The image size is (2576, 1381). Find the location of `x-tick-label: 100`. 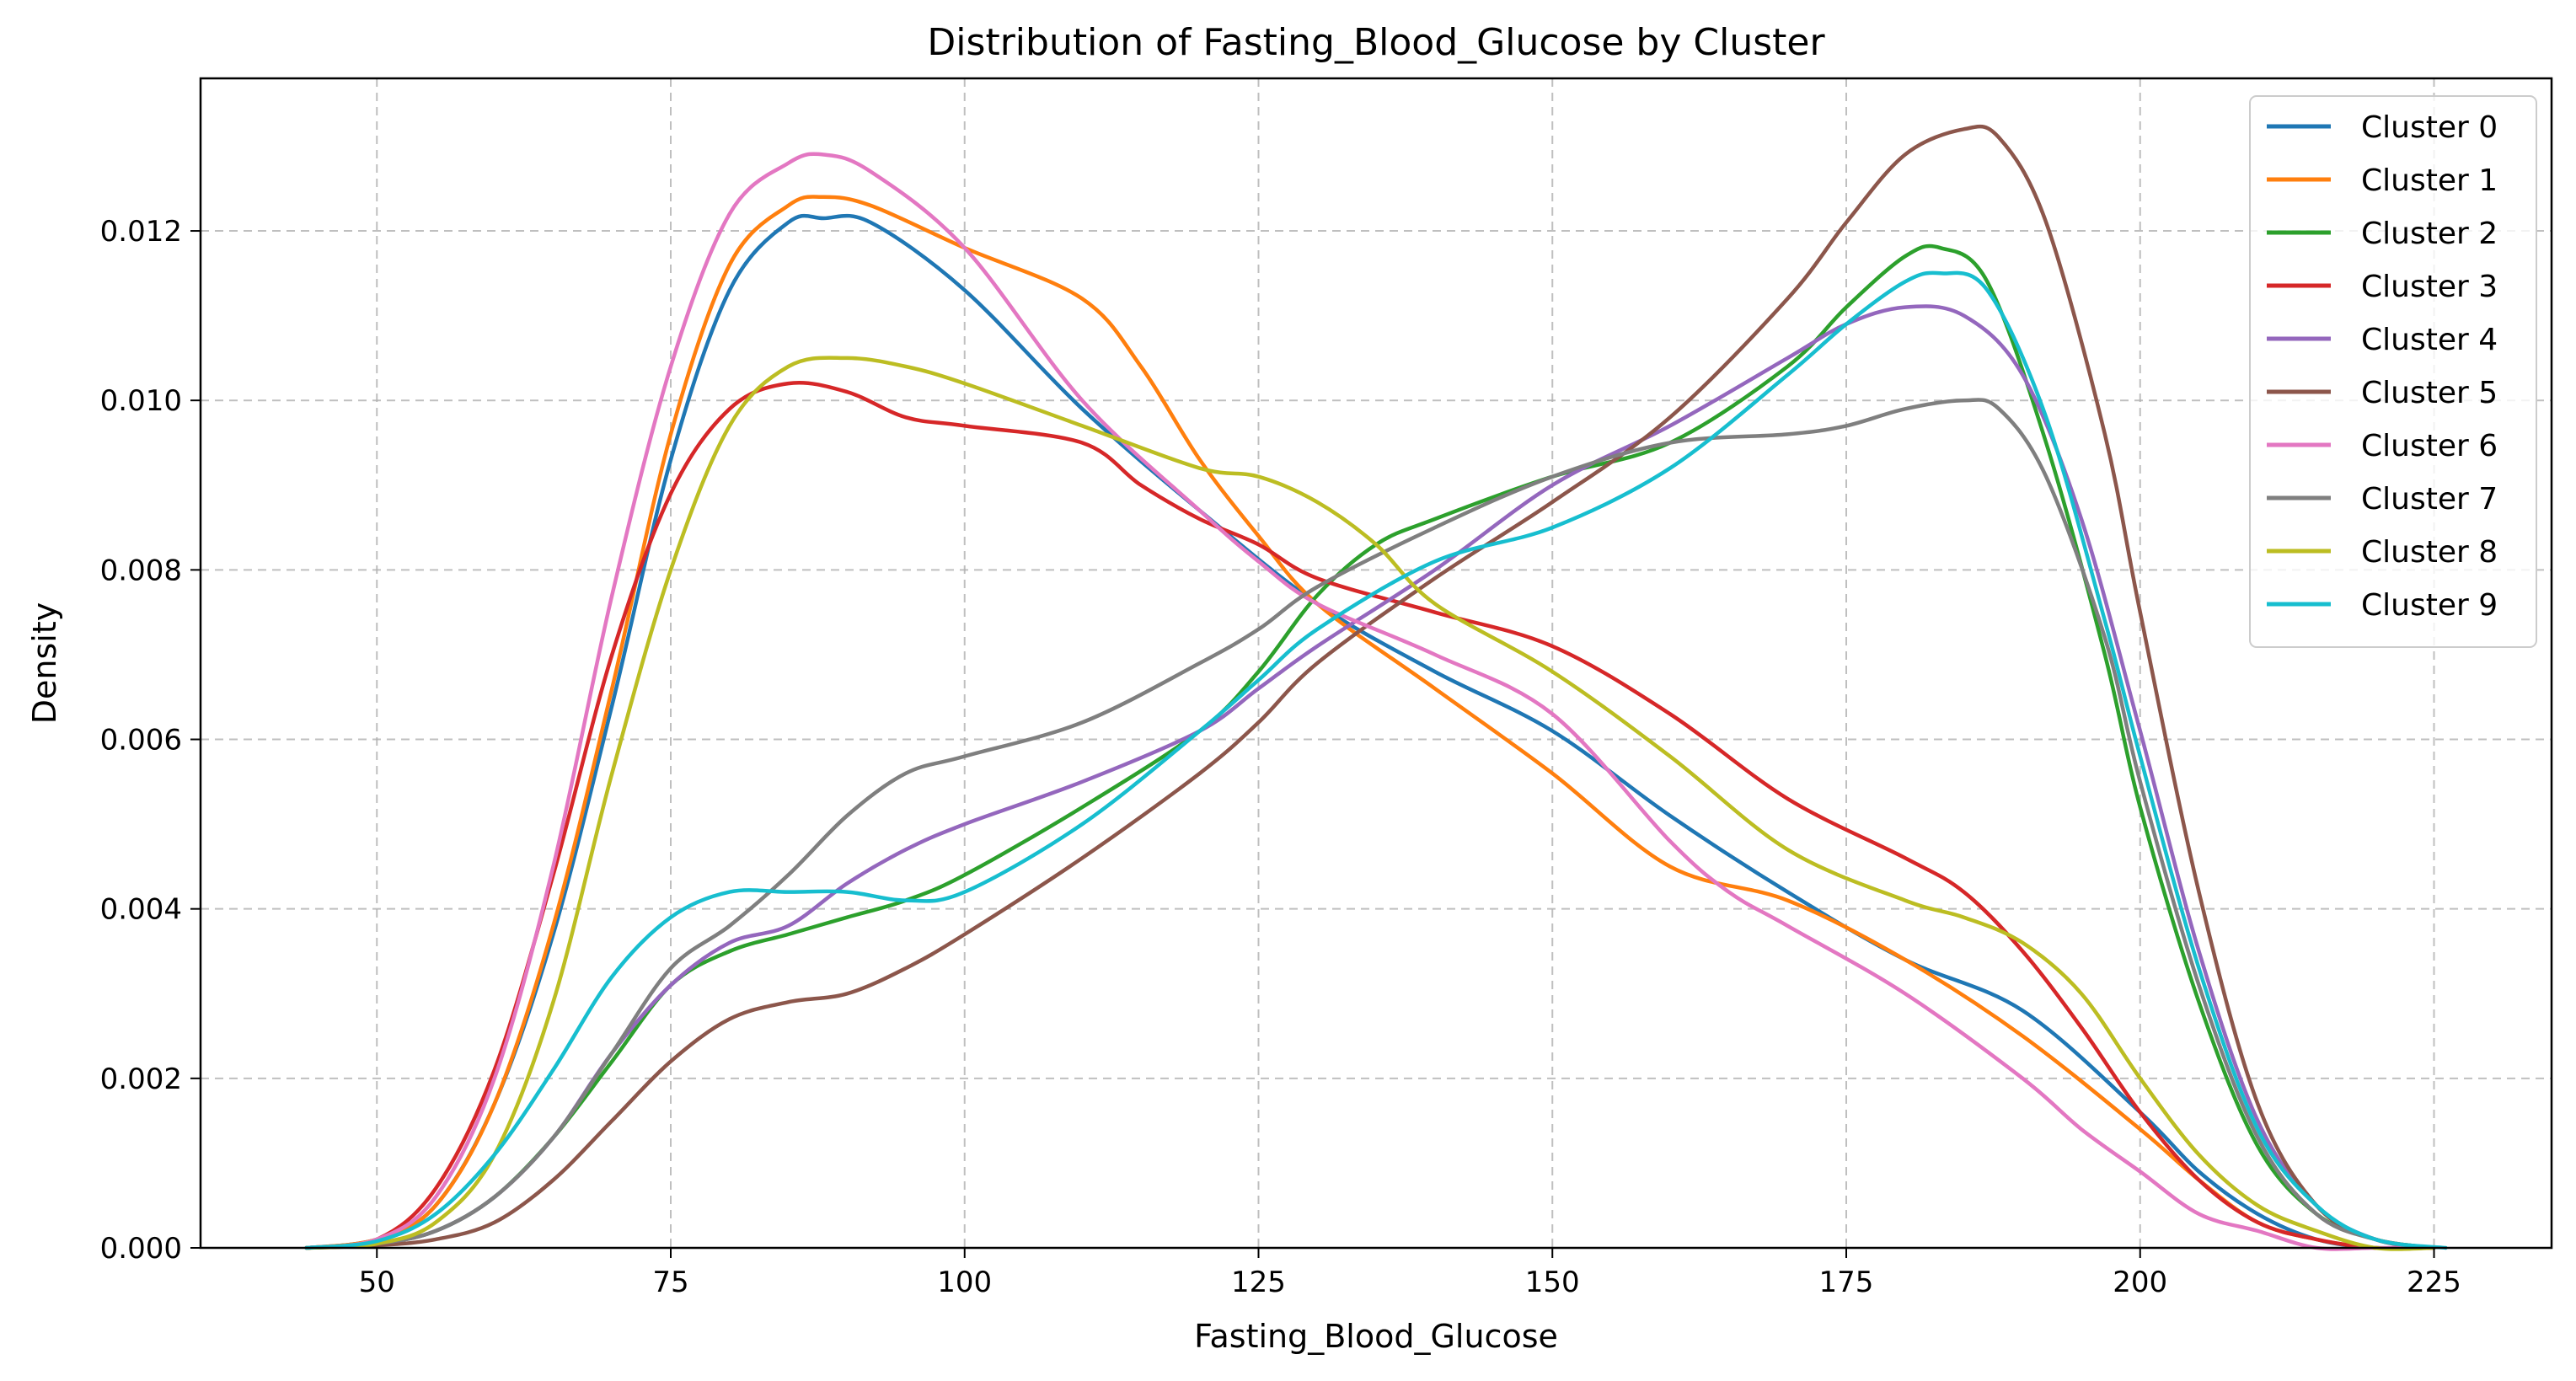

x-tick-label: 100 is located at coordinates (965, 1282).